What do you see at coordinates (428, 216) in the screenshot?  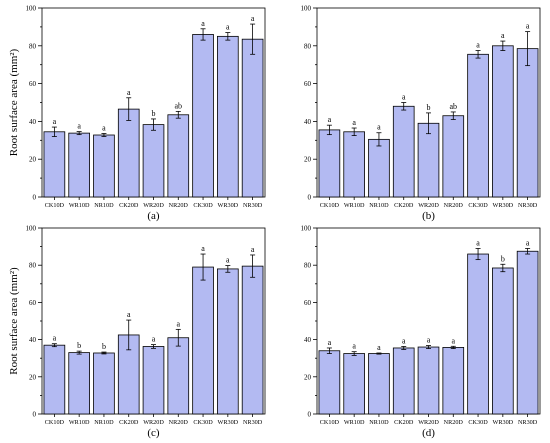 I see `panel-caption: (b)` at bounding box center [428, 216].